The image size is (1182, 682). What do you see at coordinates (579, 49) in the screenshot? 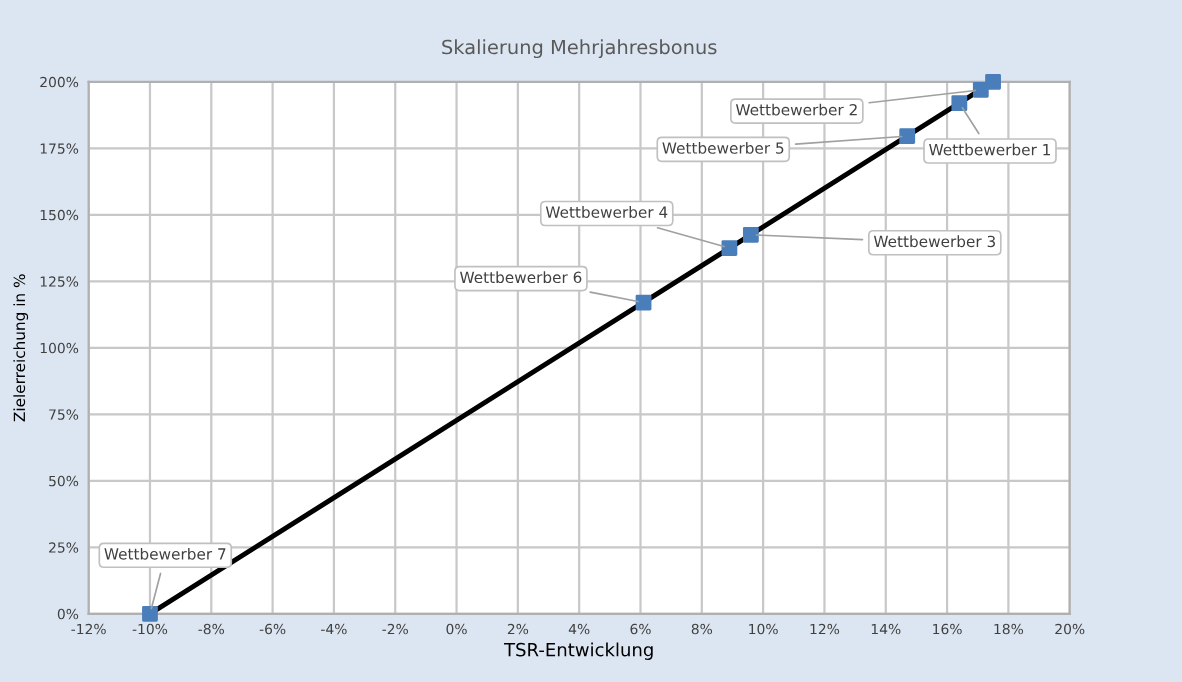
I see `chart-title: Skalierung Mehrjahresbonus` at bounding box center [579, 49].